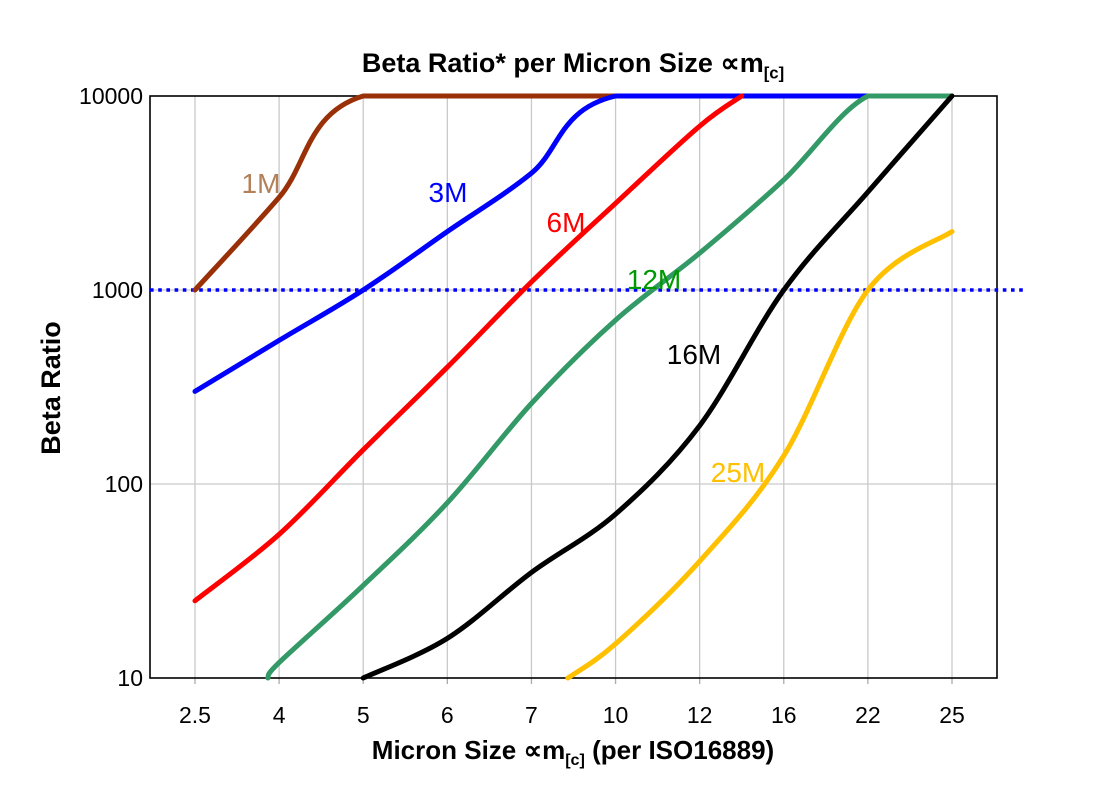 This screenshot has height=788, width=1106. What do you see at coordinates (566, 222) in the screenshot?
I see `series-label-6M: 6M` at bounding box center [566, 222].